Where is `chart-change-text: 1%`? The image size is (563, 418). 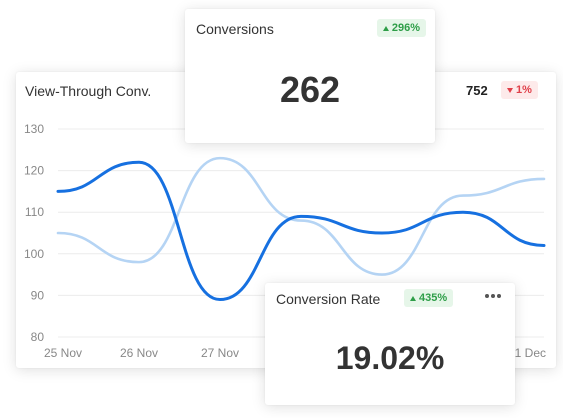 chart-change-text: 1% is located at coordinates (524, 90).